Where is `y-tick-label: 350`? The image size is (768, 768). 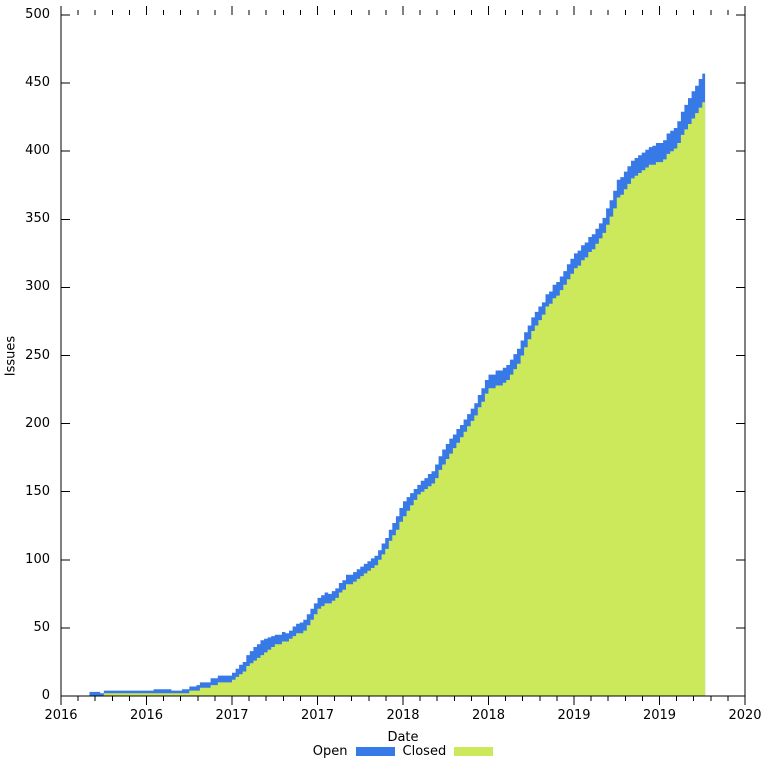 y-tick-label: 350 is located at coordinates (37, 219).